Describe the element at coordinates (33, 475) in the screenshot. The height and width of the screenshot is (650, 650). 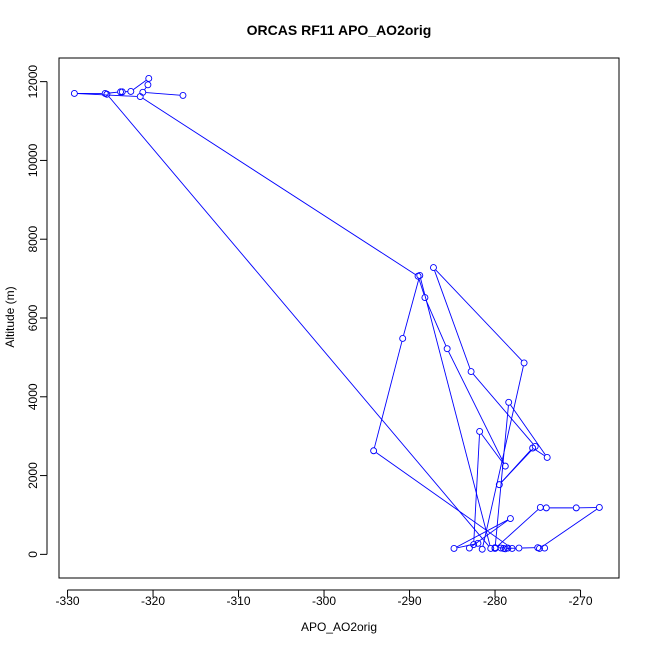
I see `y-tick-label: 2000` at that location.